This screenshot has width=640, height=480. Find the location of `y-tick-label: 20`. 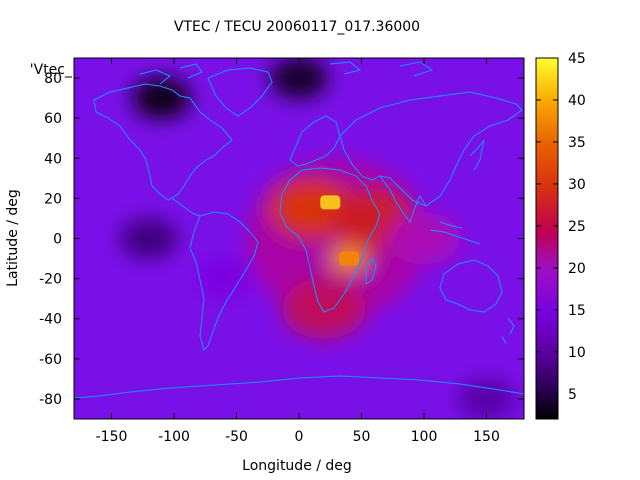

y-tick-label: 20 is located at coordinates (53, 199).